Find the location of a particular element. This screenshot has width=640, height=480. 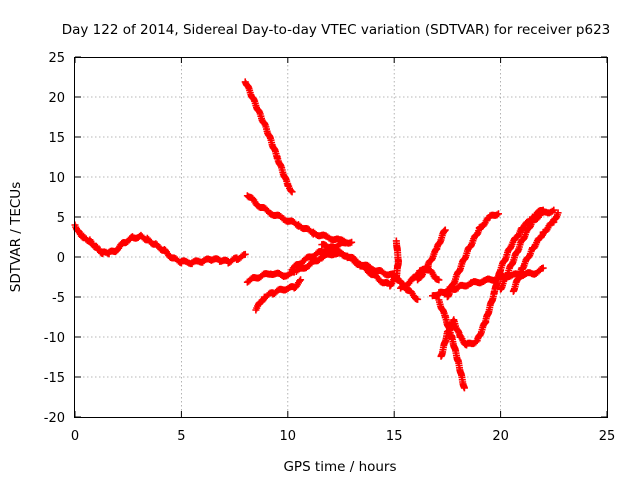

y-tick-label: 5 is located at coordinates (61, 218).